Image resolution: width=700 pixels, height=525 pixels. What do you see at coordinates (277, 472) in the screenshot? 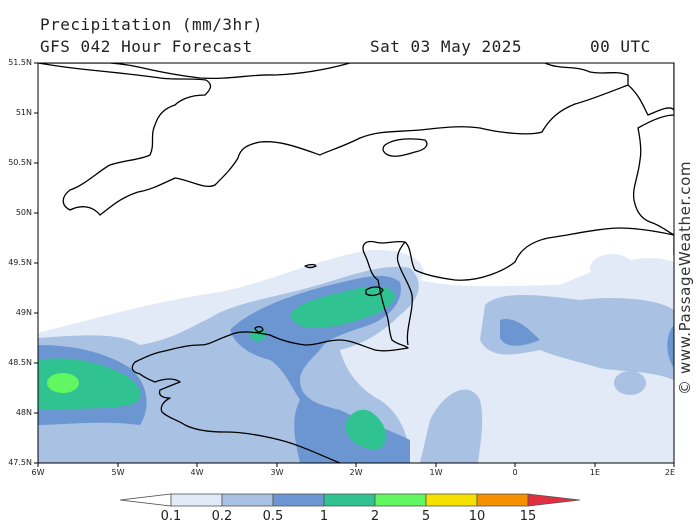
I see `lon-label: 3W` at bounding box center [277, 472].